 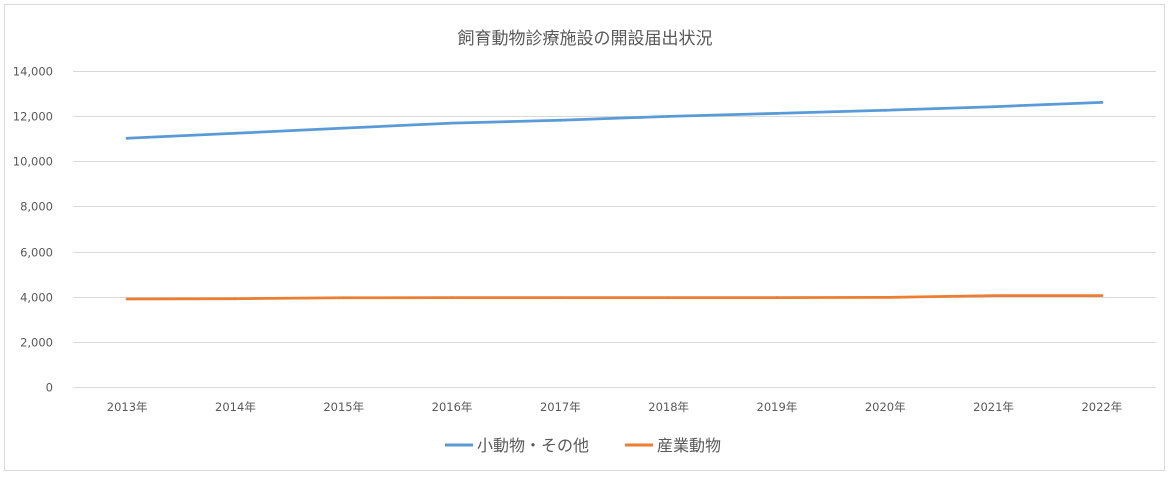 What do you see at coordinates (33, 72) in the screenshot?
I see `y-tick-label: 14,000` at bounding box center [33, 72].